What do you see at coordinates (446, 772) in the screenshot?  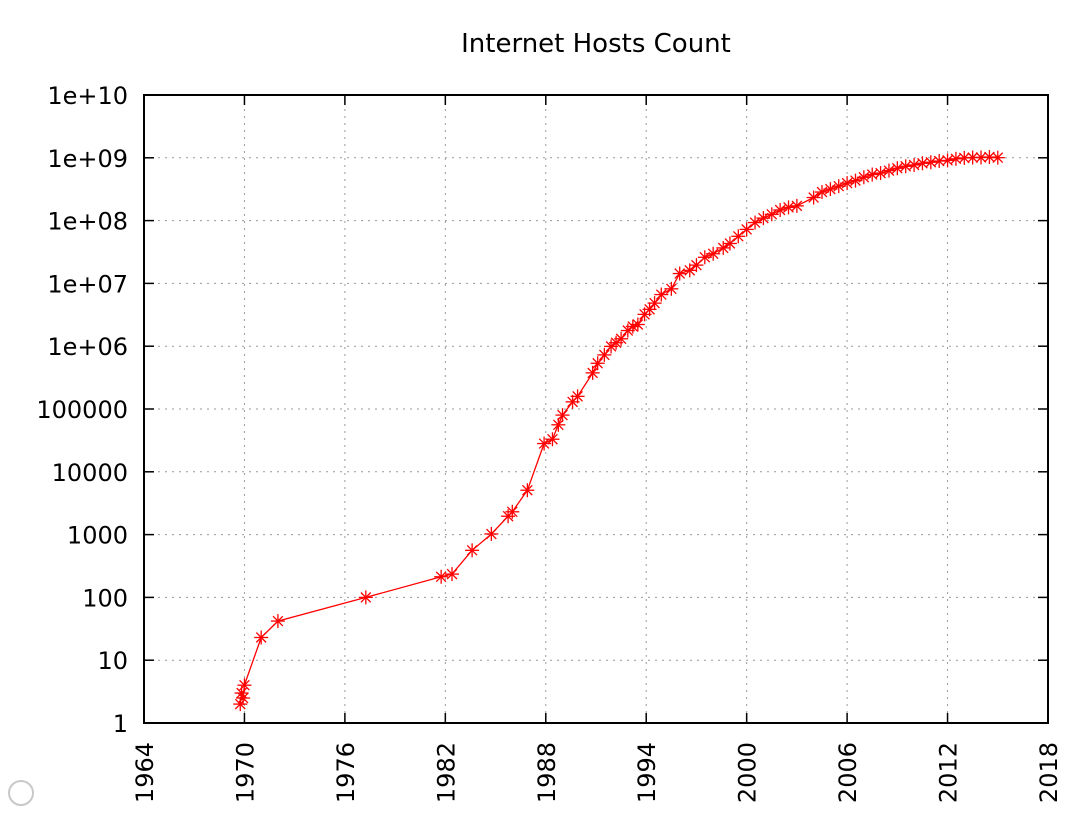 I see `x-tick-label: 1982` at bounding box center [446, 772].